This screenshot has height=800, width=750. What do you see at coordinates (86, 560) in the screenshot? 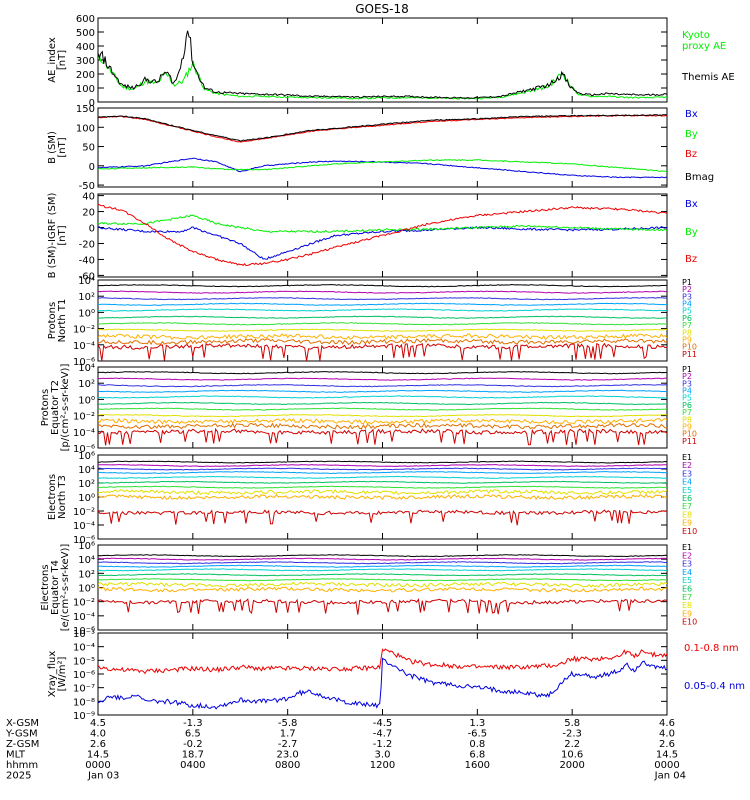
I see `y-tick-label: 10⁴` at bounding box center [86, 560].